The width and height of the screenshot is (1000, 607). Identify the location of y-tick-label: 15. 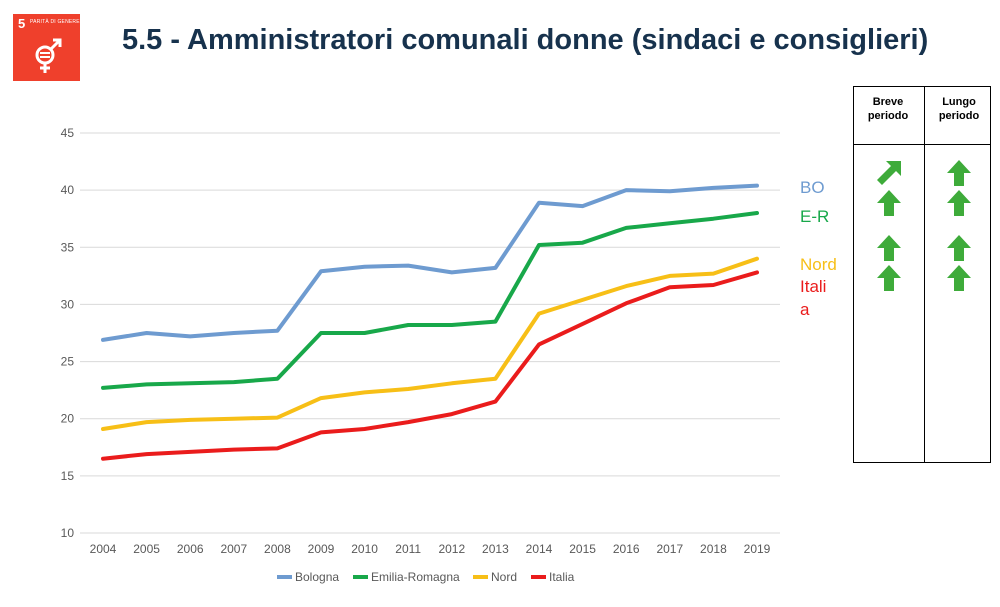
(68, 476).